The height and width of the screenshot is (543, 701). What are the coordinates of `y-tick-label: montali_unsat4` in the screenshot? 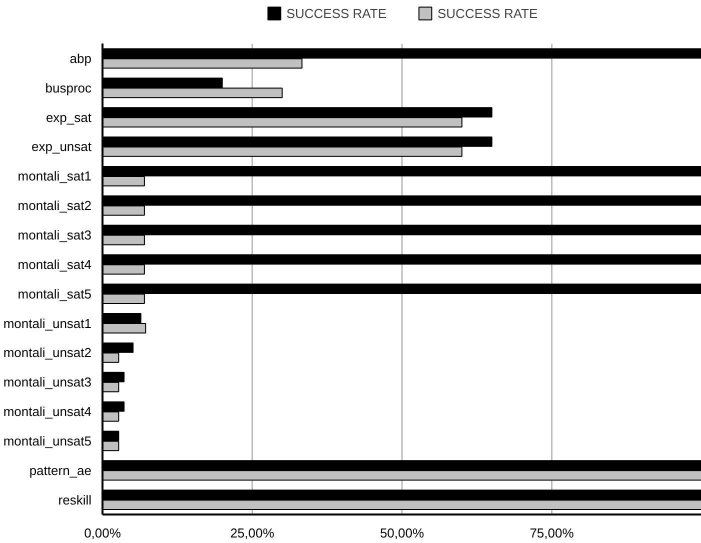 It's located at (47, 412).